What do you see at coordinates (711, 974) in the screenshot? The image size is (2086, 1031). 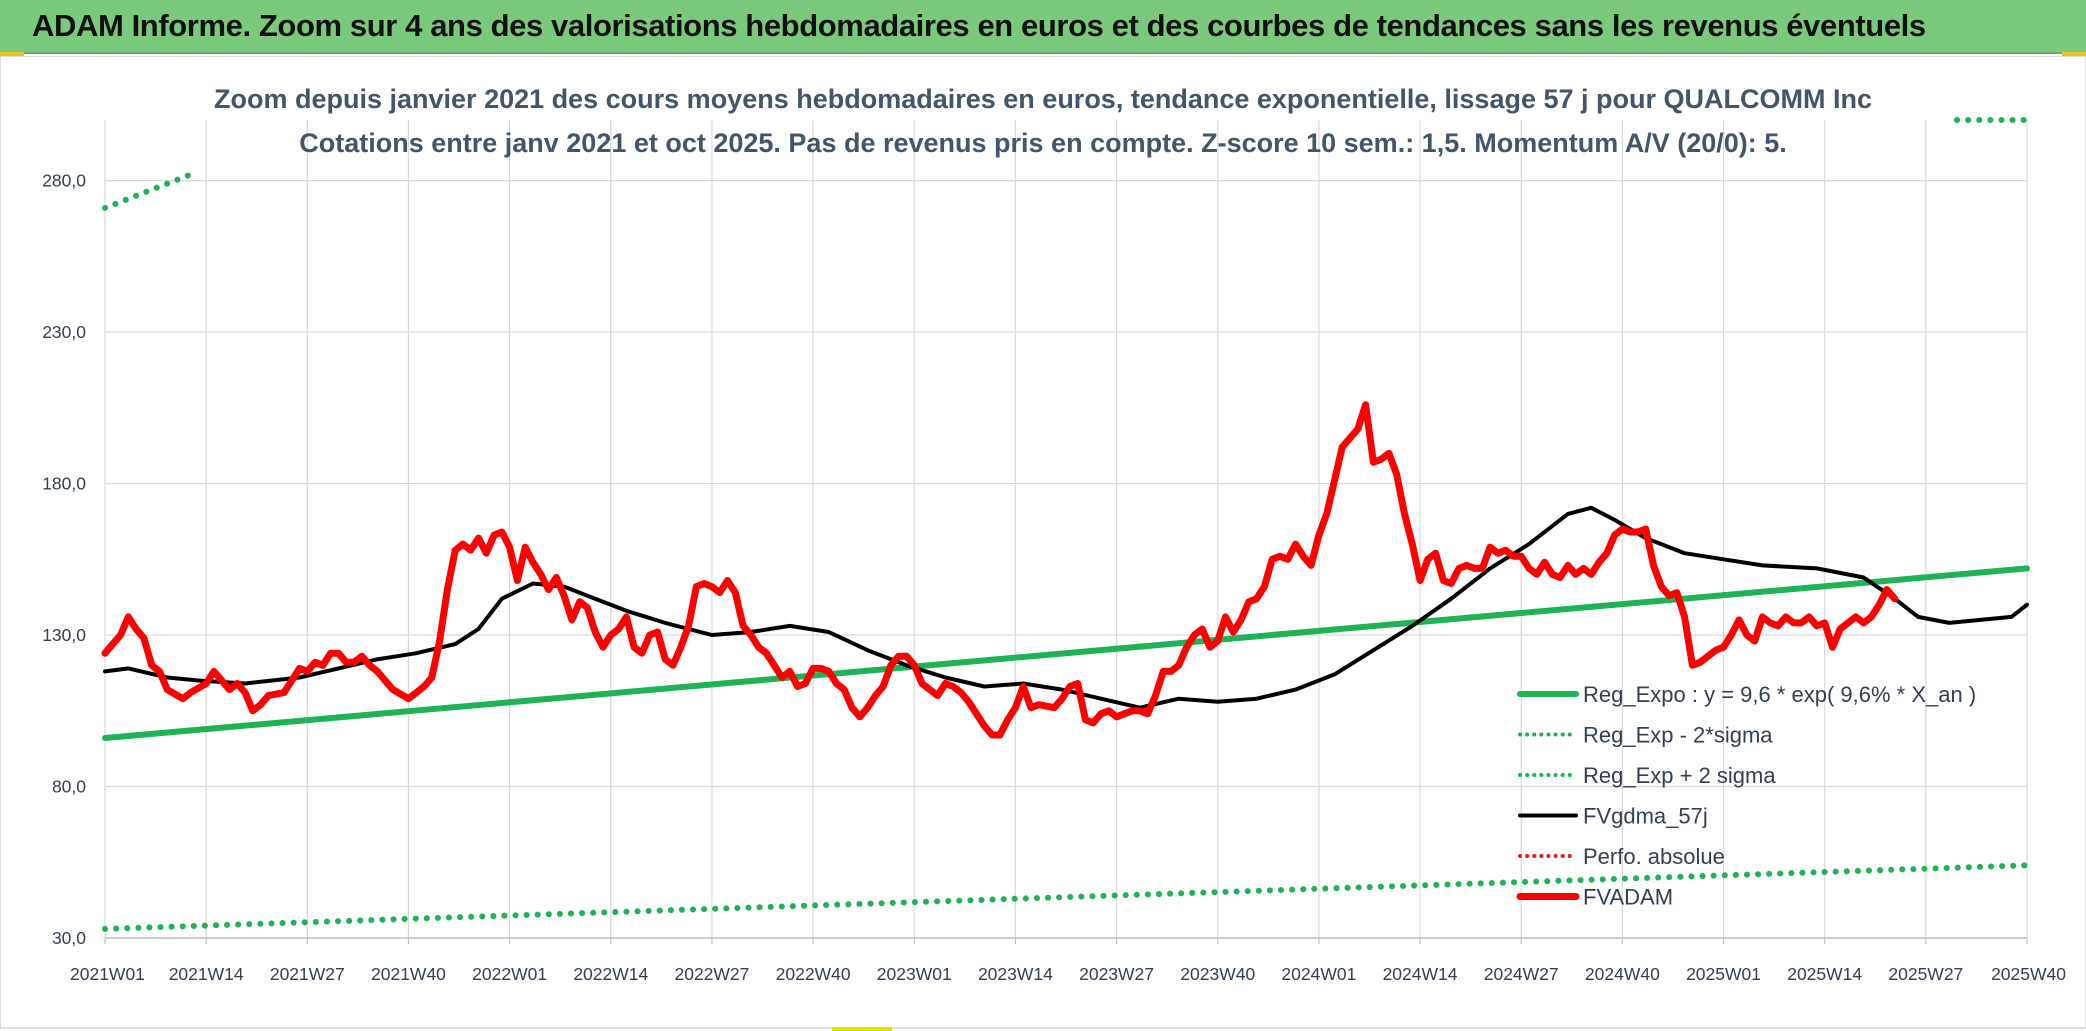 I see `x-tick-label: 2022W27` at bounding box center [711, 974].